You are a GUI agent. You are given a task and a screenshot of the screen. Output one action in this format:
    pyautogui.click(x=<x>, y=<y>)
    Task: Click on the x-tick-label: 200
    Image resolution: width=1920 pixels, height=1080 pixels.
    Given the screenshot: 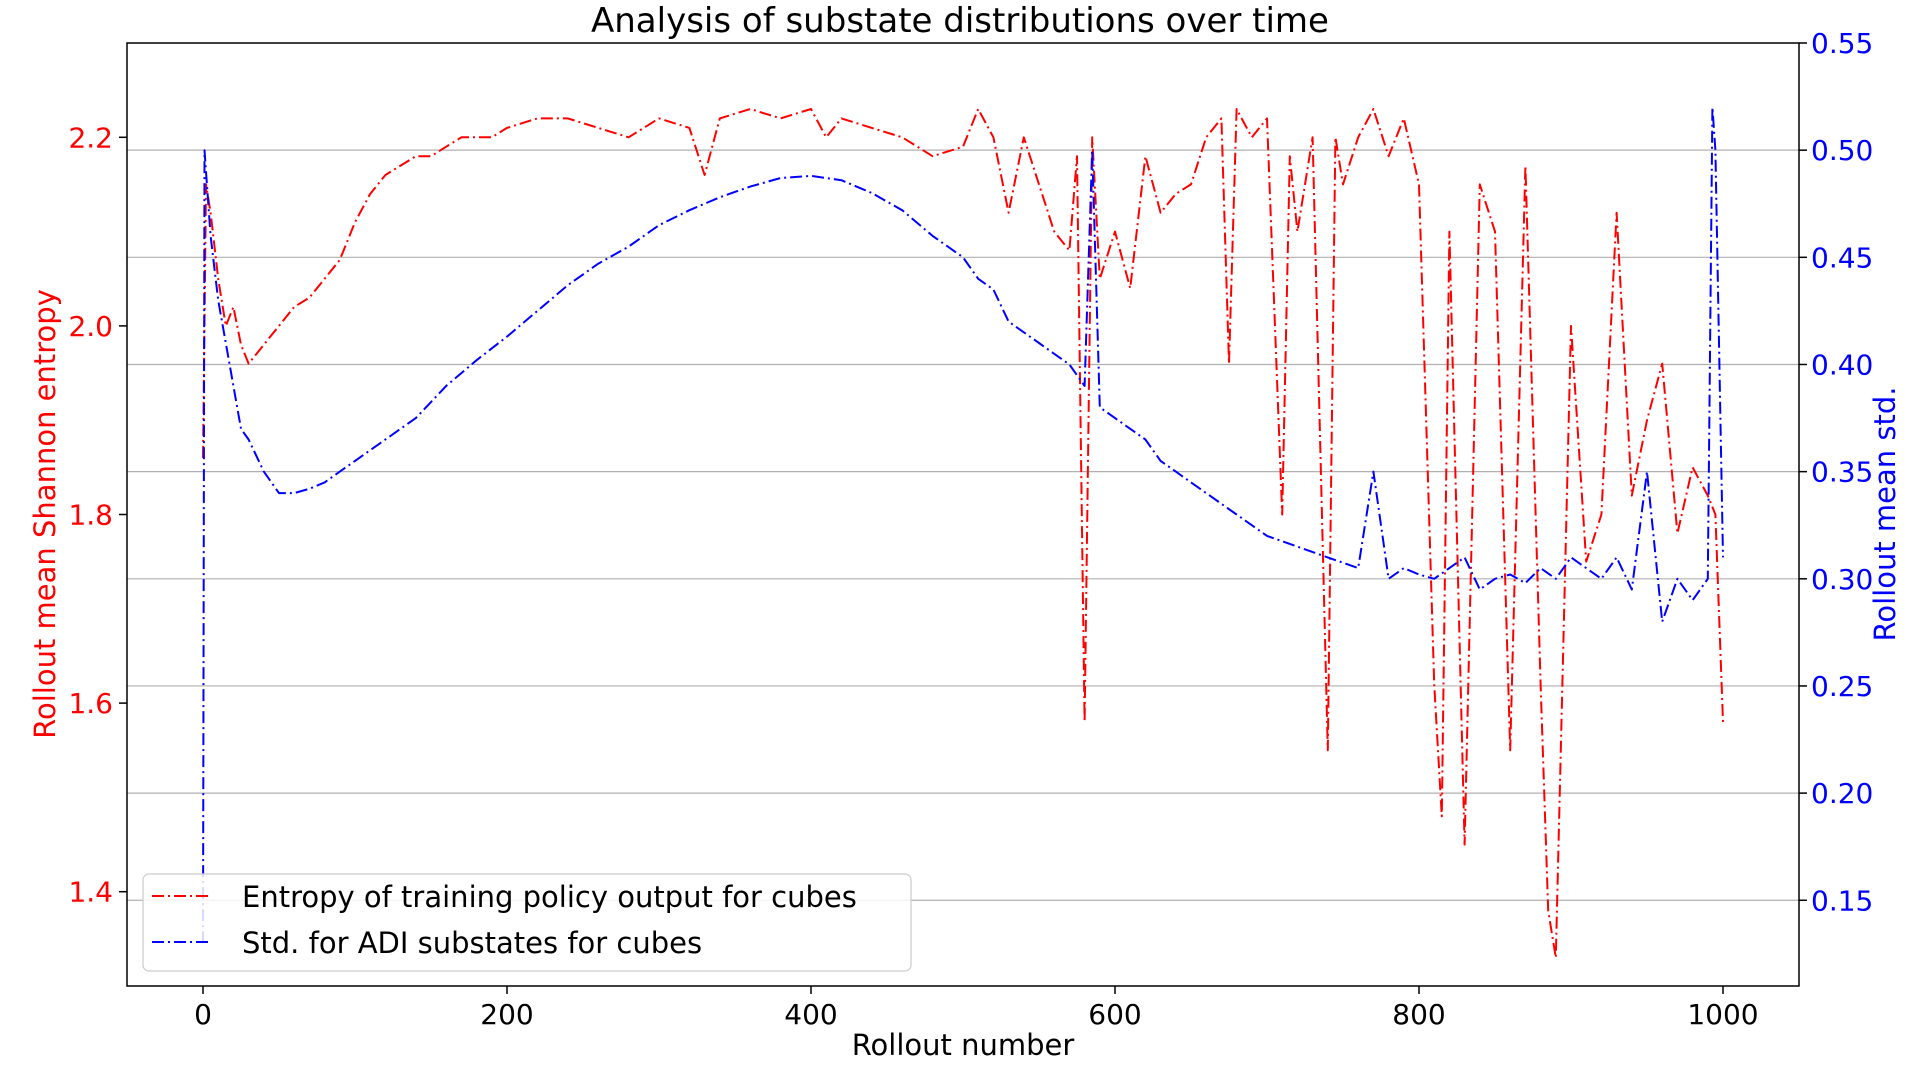 What is the action you would take?
    pyautogui.click(x=506, y=1014)
    